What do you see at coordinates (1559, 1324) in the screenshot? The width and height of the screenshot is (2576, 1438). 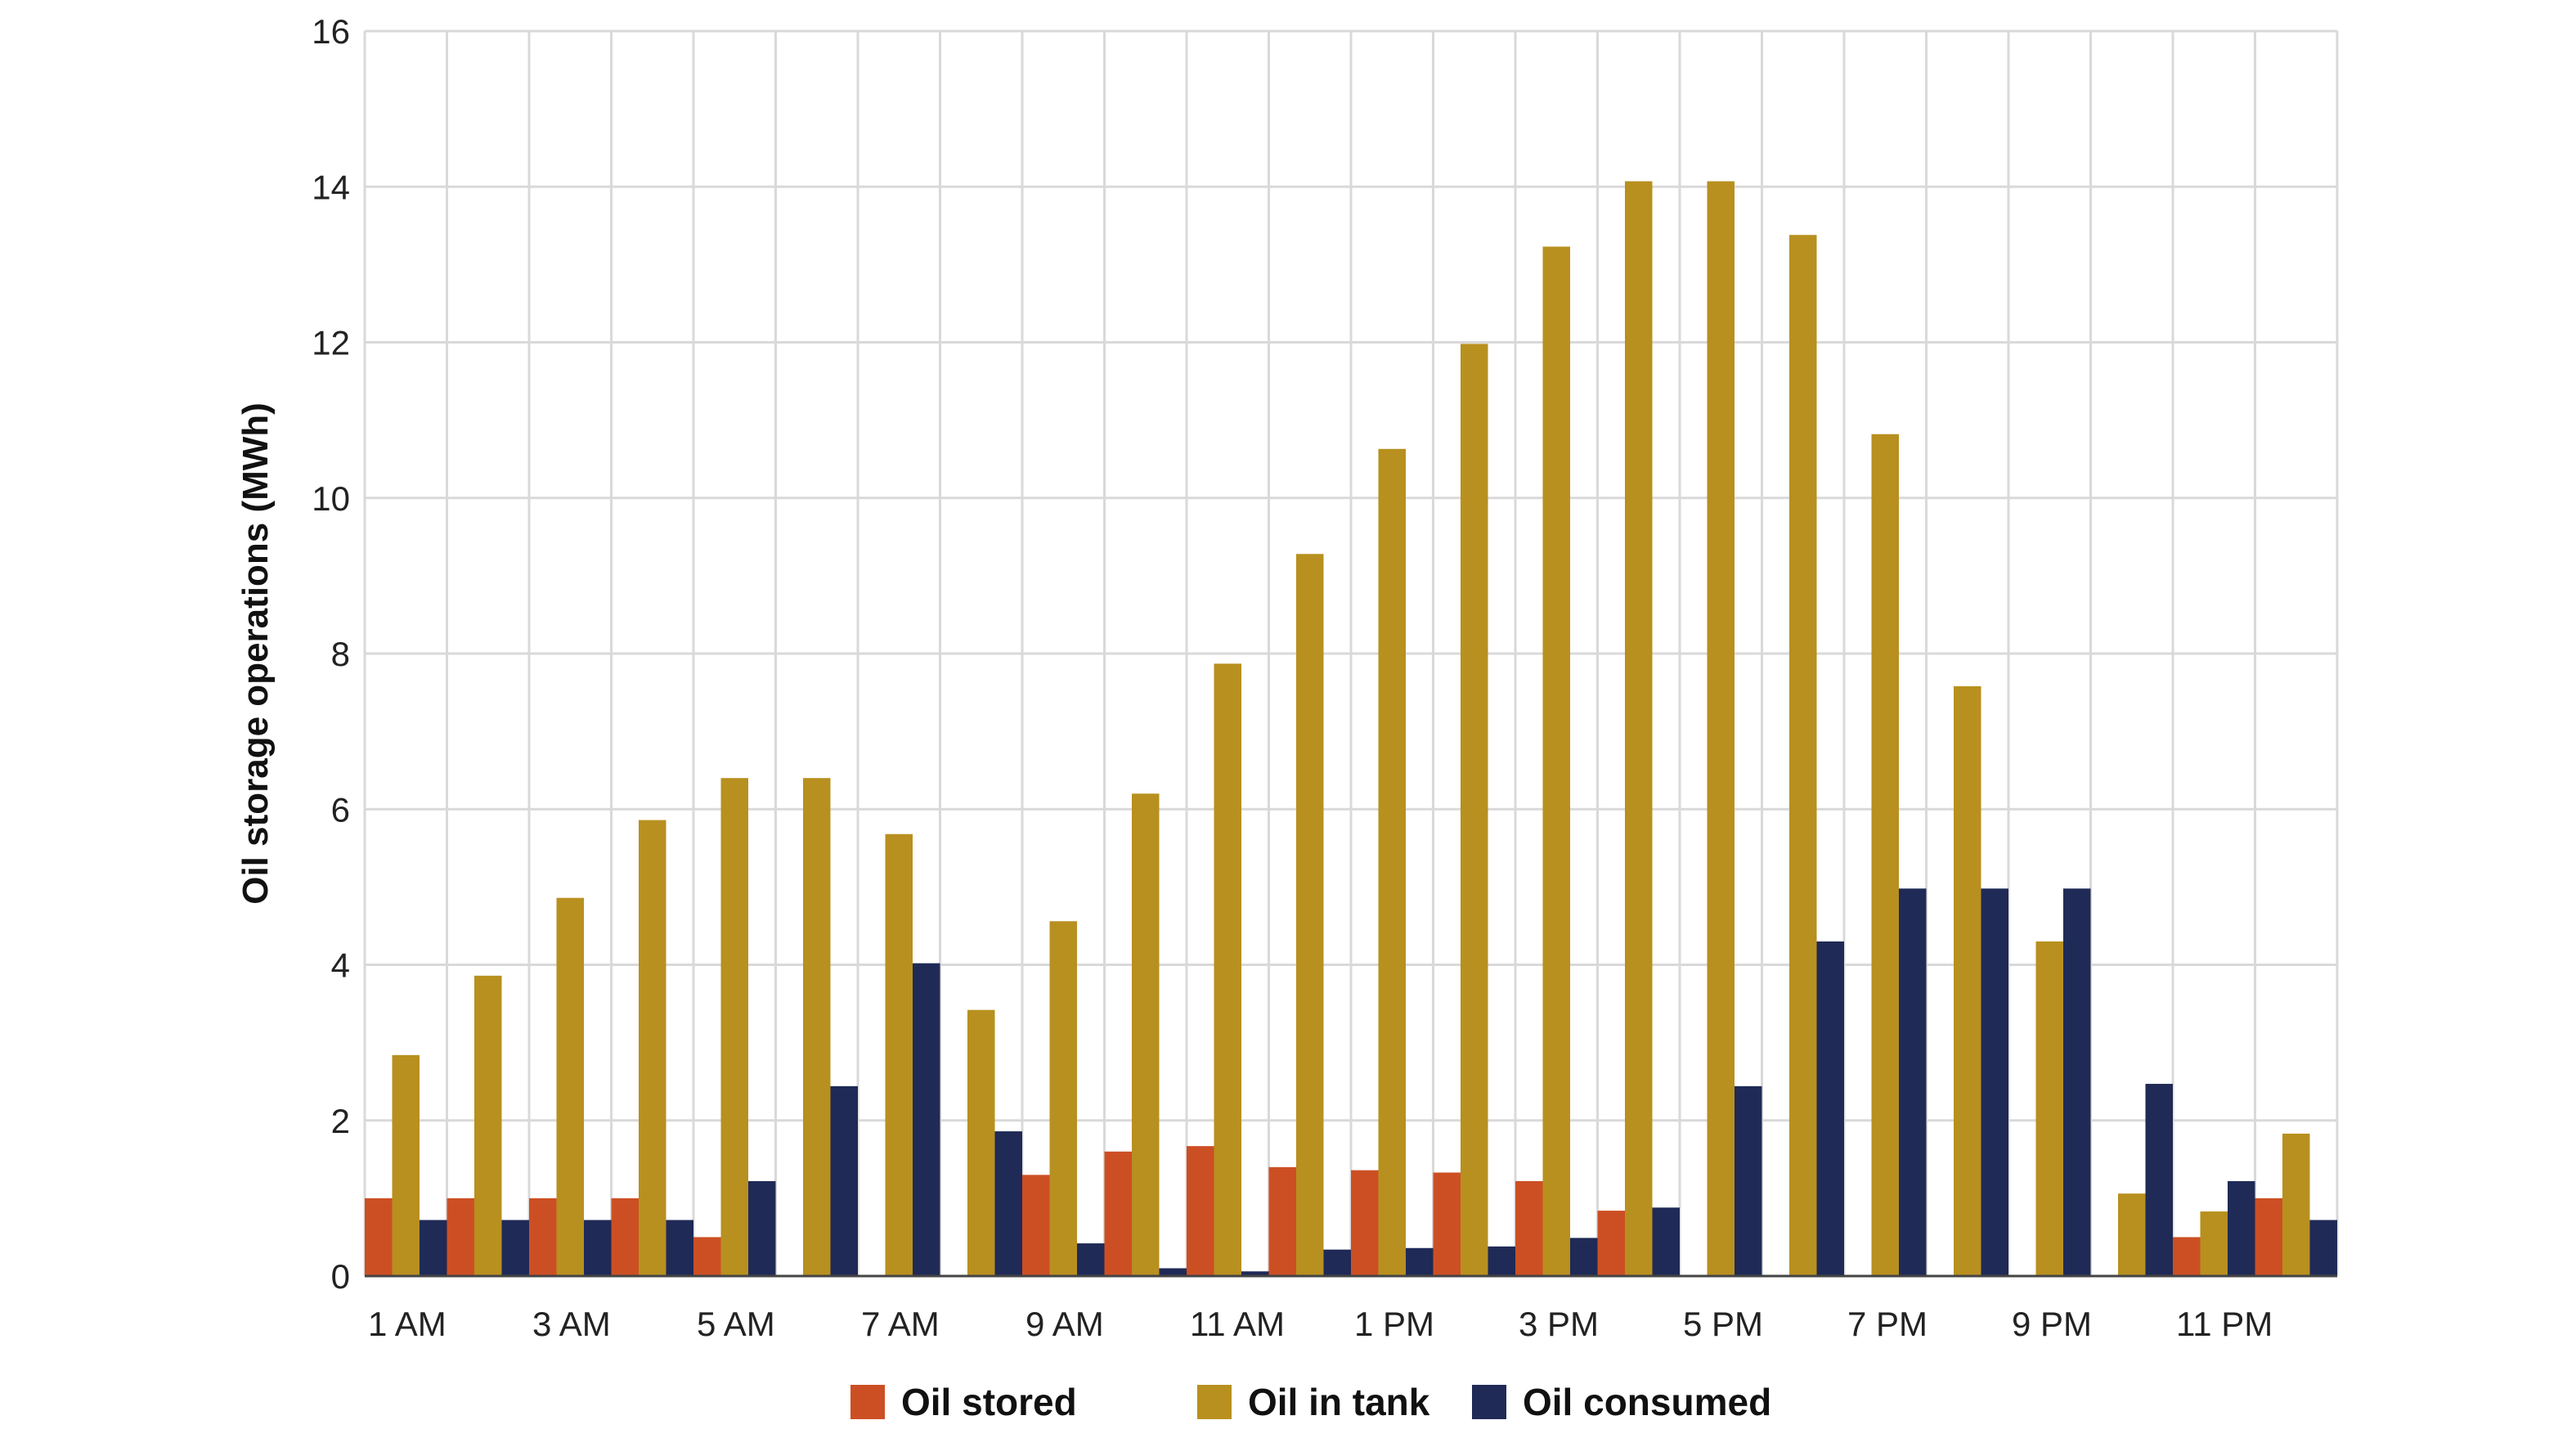 I see `x-tick-label: 3 PM` at bounding box center [1559, 1324].